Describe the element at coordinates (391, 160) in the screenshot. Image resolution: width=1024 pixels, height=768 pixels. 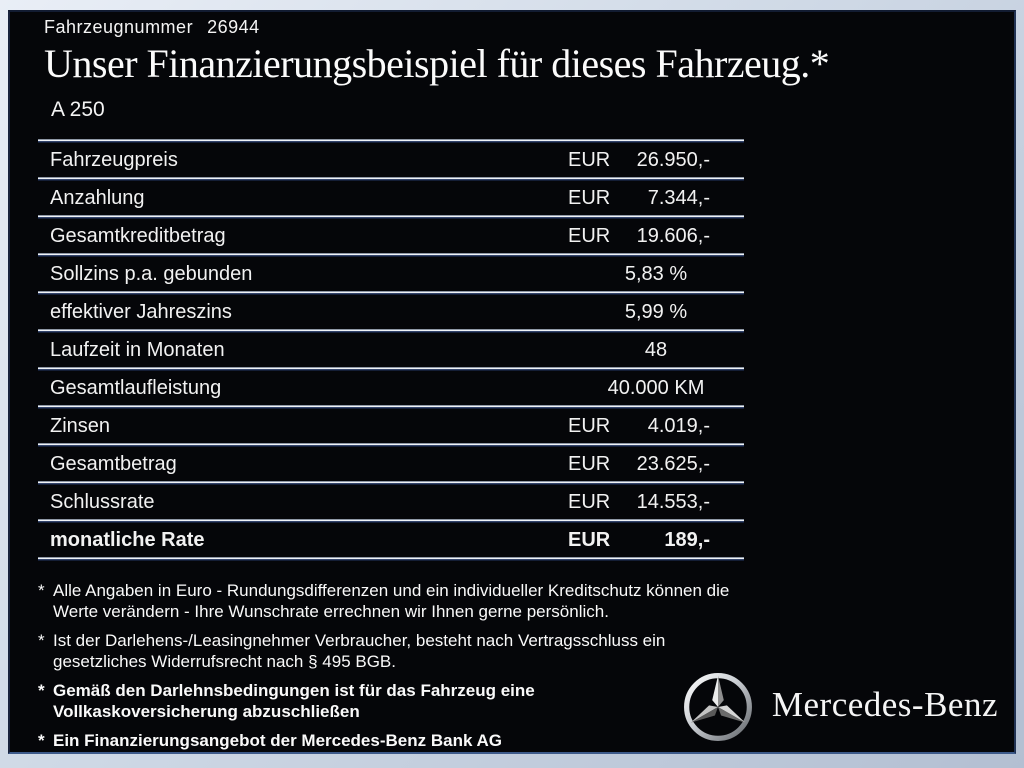
I see `table-row-fahrzeugpreis: Fahrzeugpreis EUR 26.950,-` at that location.